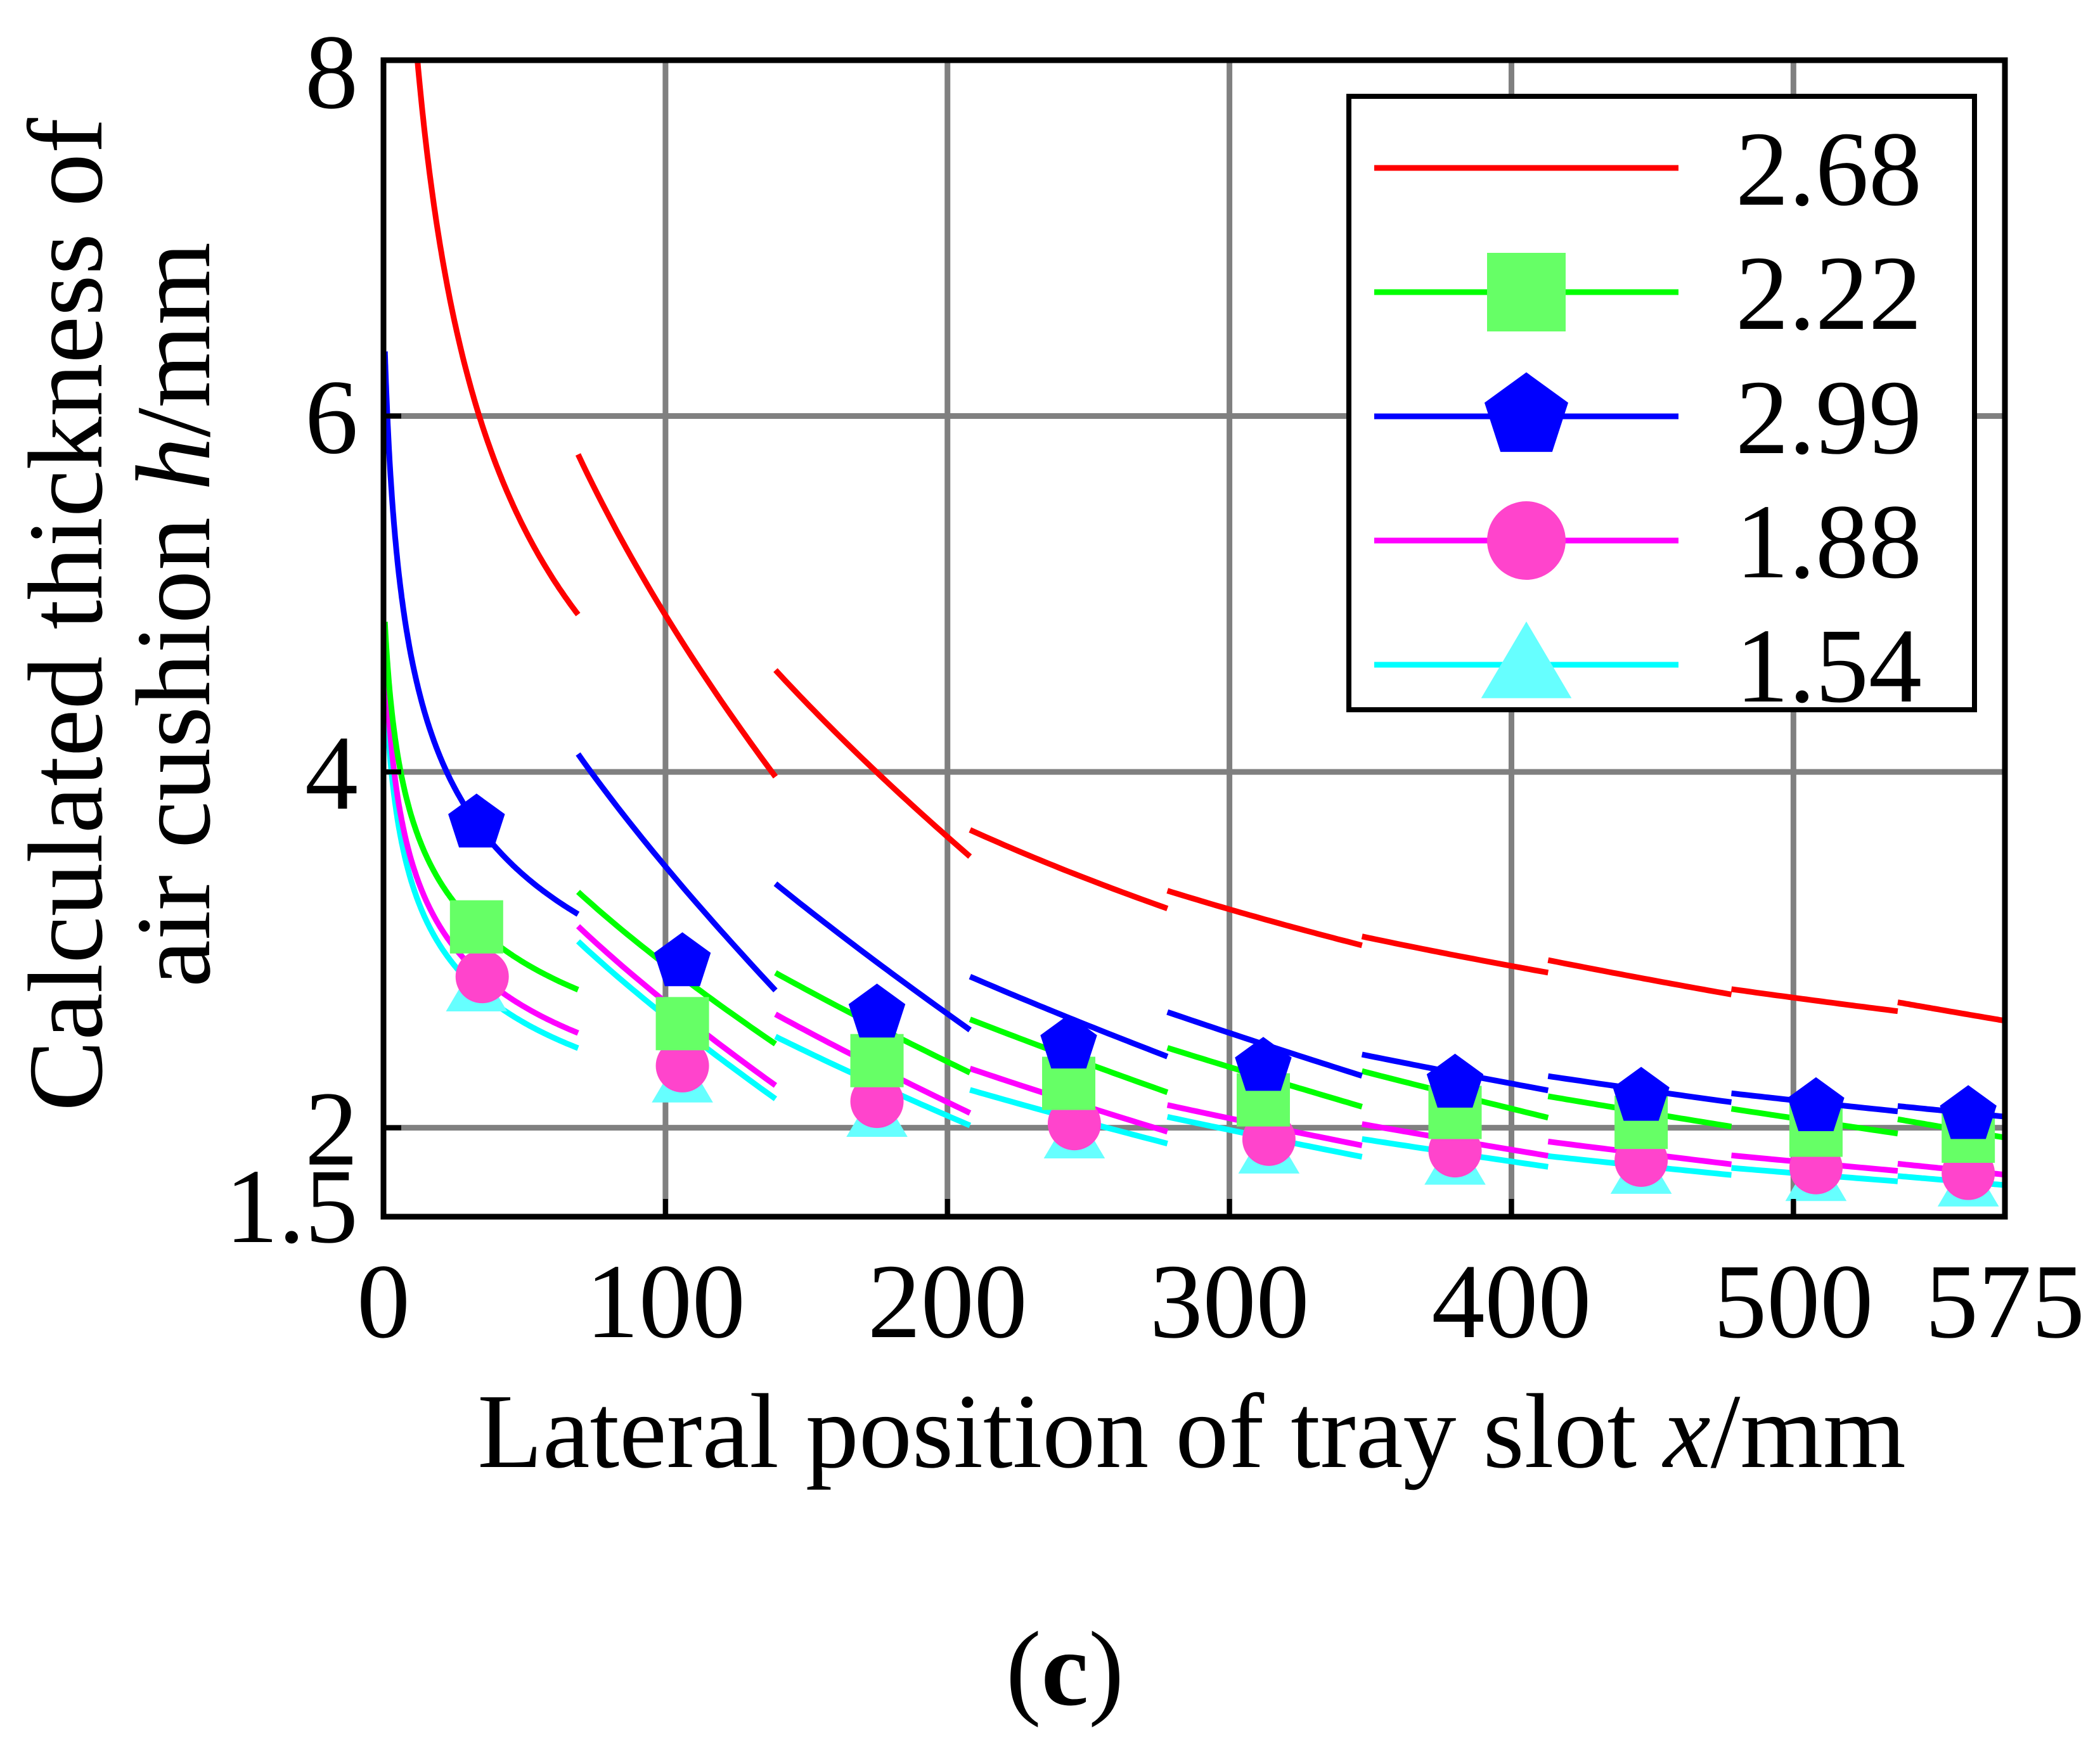  Describe the element at coordinates (174, 463) in the screenshot. I see `y-axis-label-var: h` at that location.